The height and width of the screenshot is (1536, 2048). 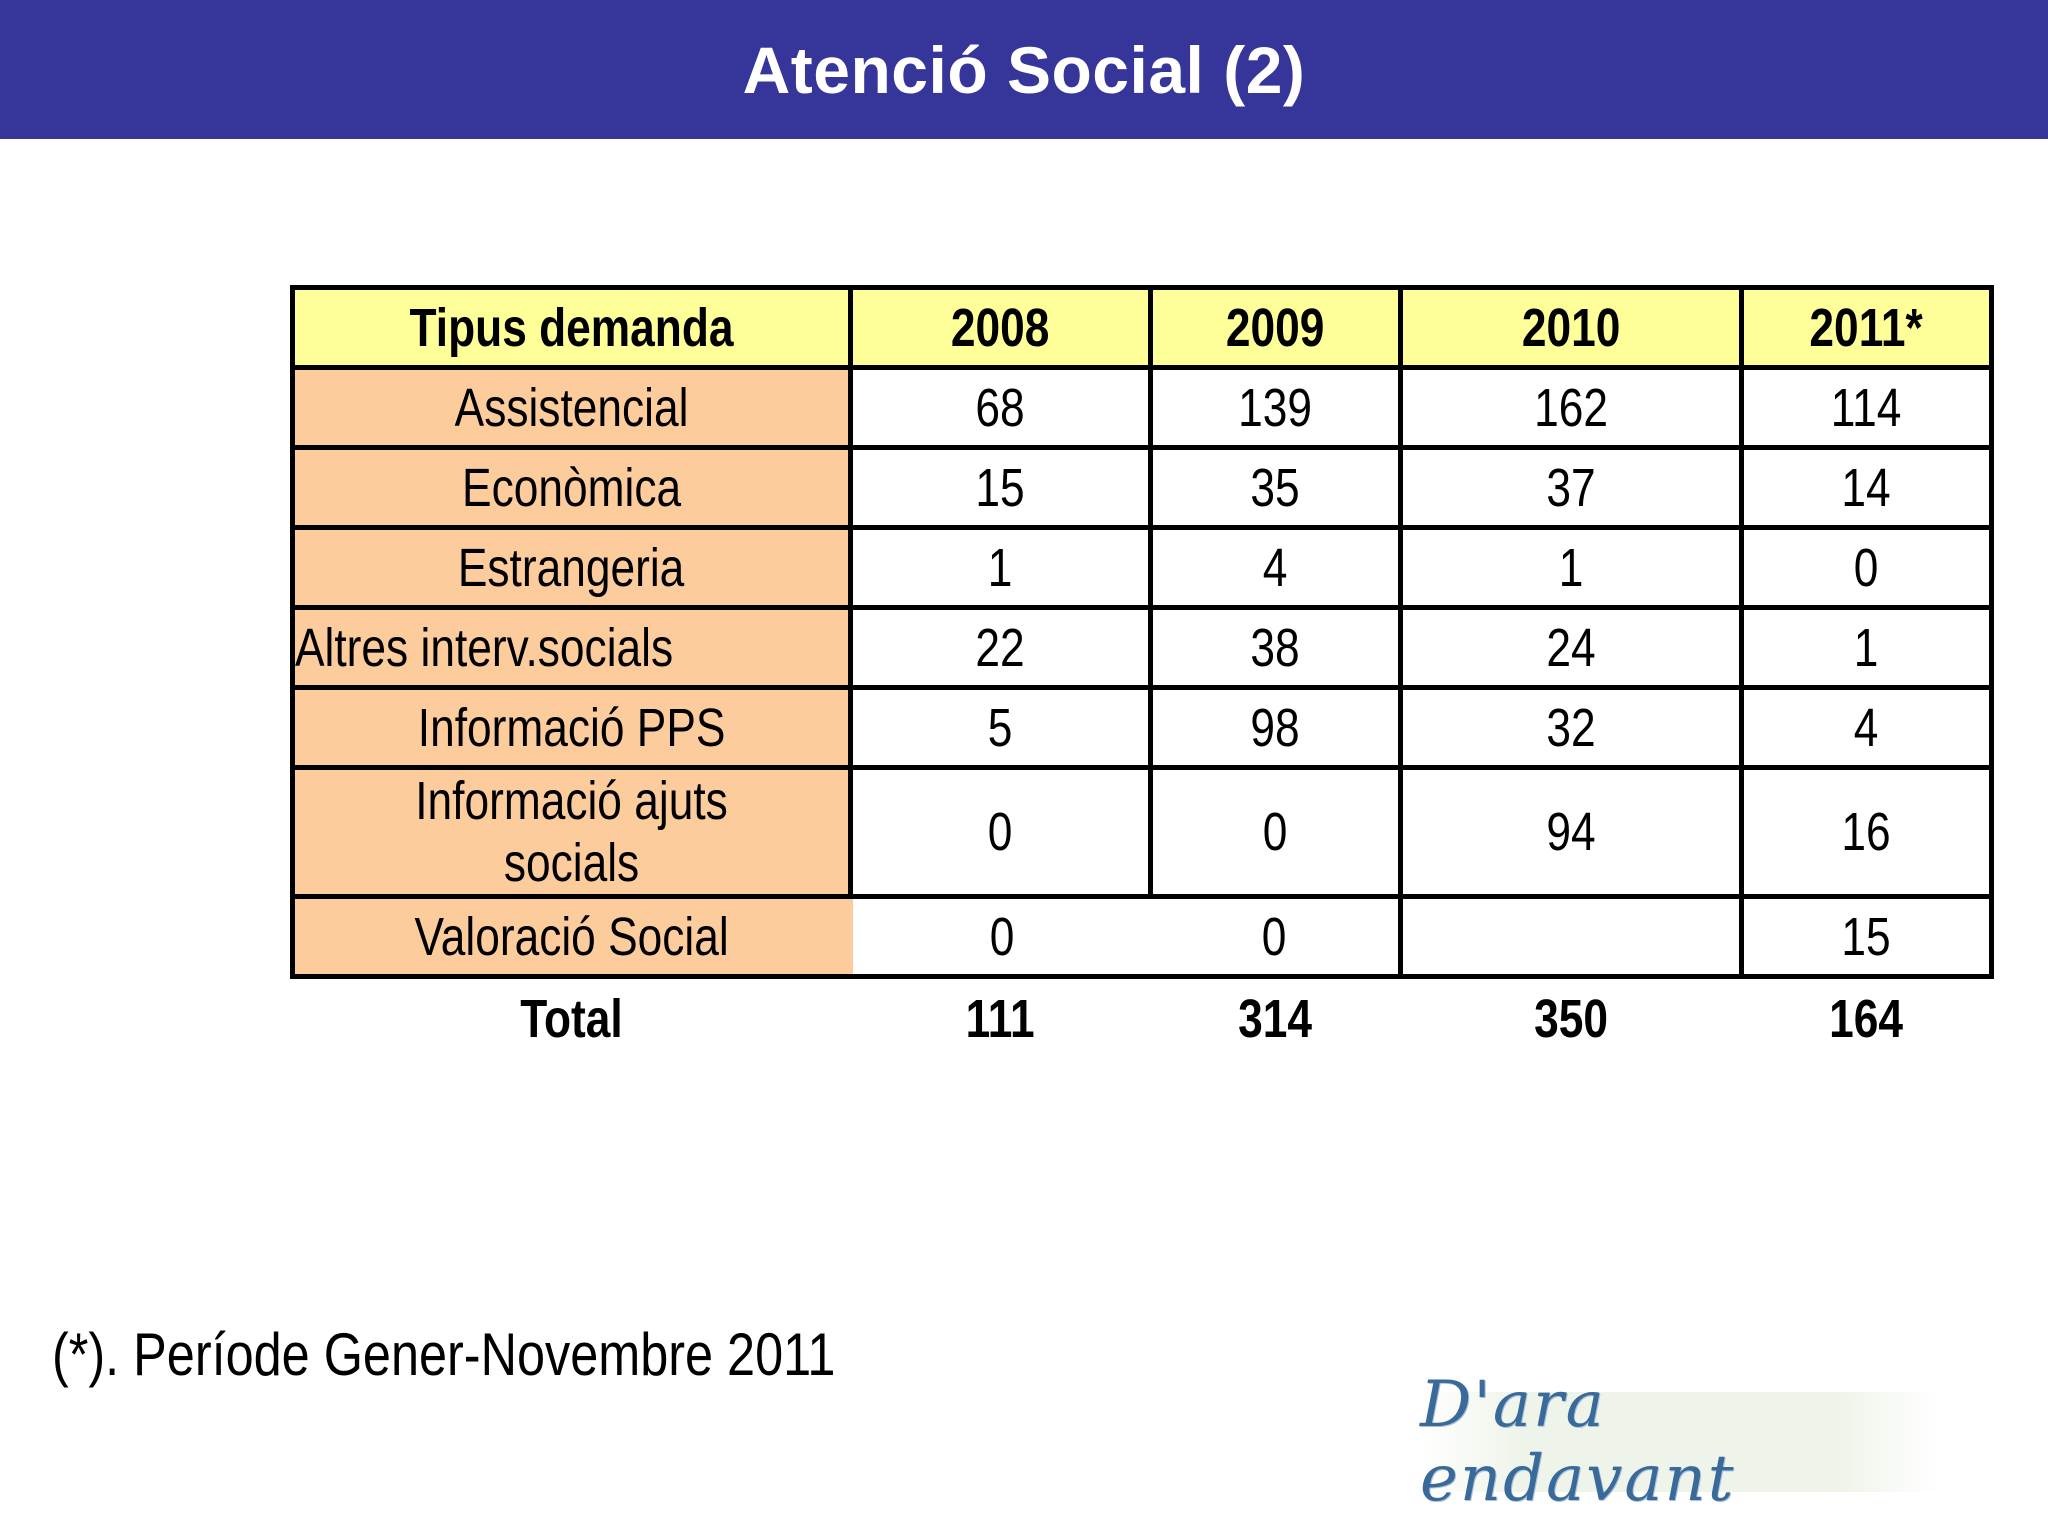 I want to click on table-cell: 162, so click(x=1571, y=407).